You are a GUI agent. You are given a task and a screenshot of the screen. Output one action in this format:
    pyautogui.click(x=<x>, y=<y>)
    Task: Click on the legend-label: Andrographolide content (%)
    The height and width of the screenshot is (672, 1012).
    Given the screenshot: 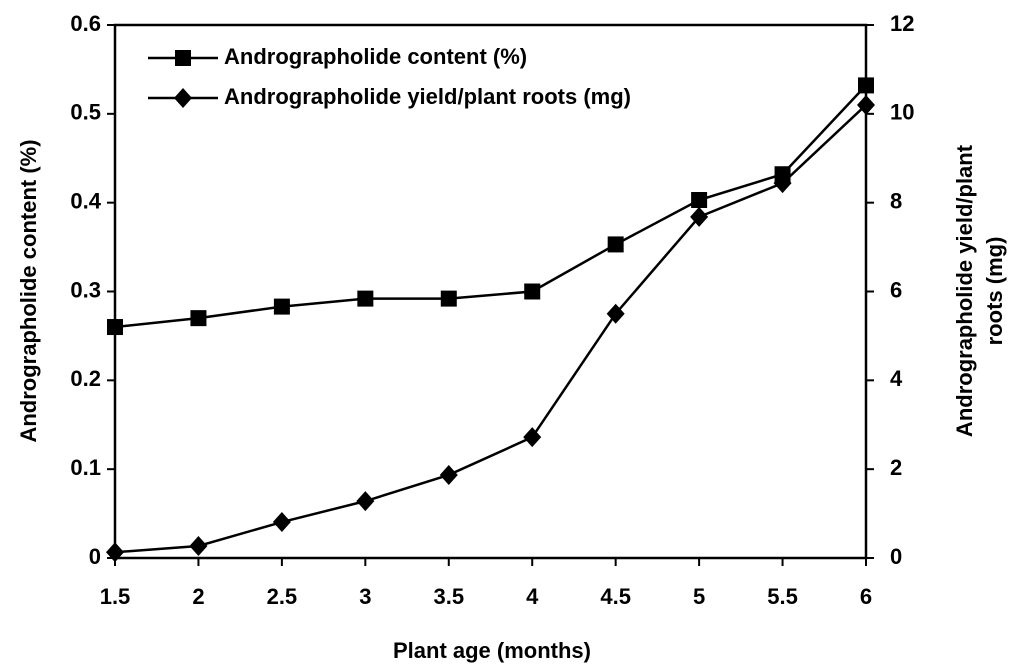 What is the action you would take?
    pyautogui.click(x=375, y=56)
    